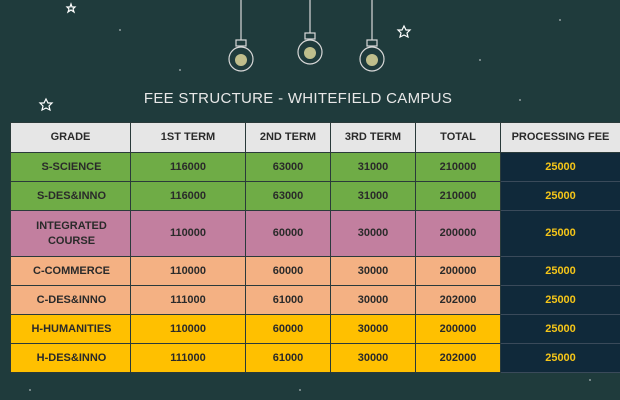  What do you see at coordinates (70, 271) in the screenshot?
I see `grade-cell: C-COMMERCE` at bounding box center [70, 271].